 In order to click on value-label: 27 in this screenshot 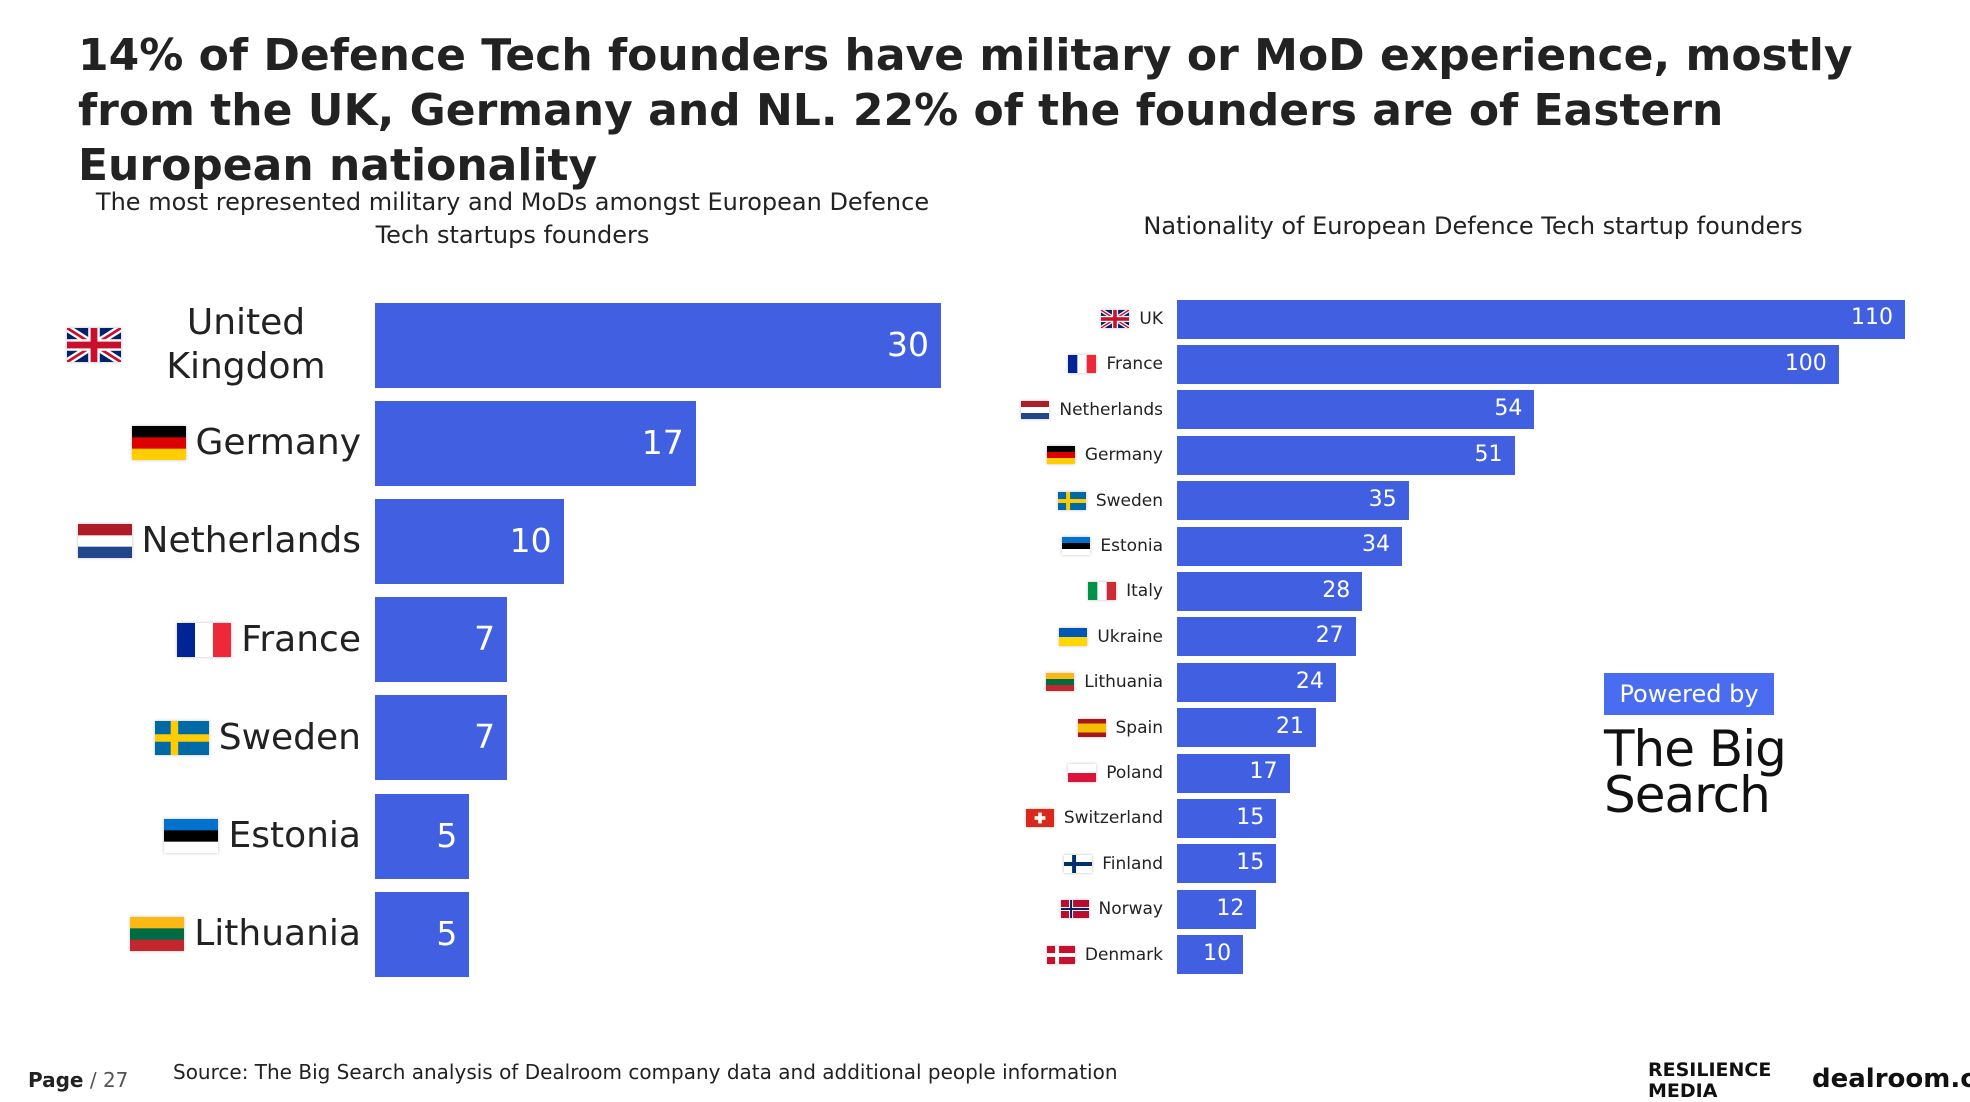, I will do `click(1329, 636)`.